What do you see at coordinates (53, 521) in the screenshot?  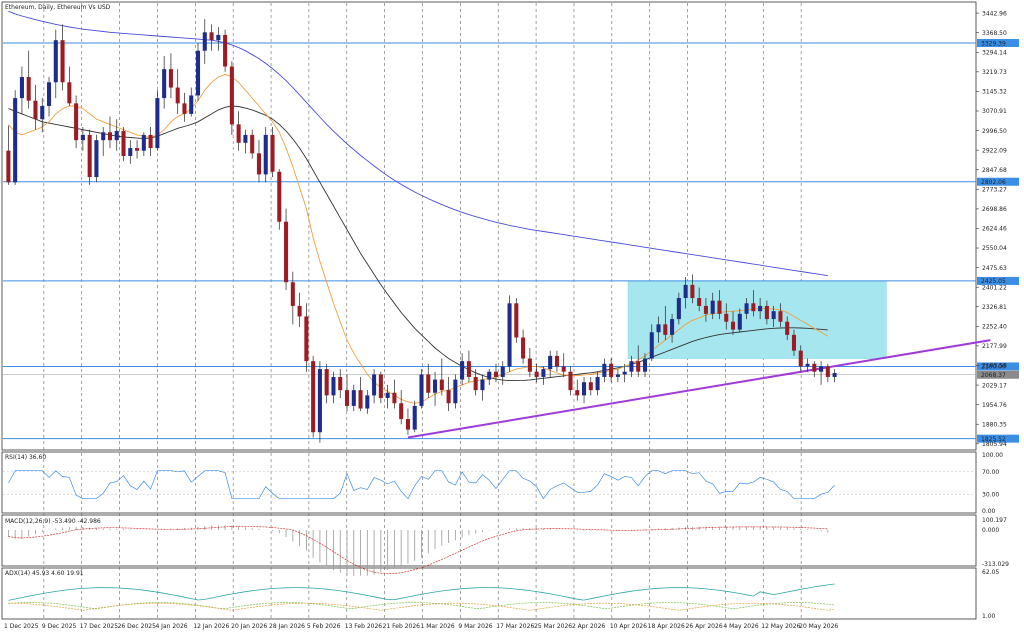 I see `macd-title: MACD(12,26,9) -53.490 -42.986` at bounding box center [53, 521].